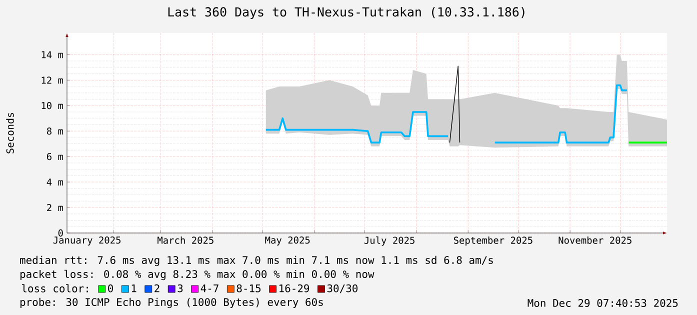  What do you see at coordinates (157, 288) in the screenshot?
I see `legend-label: 2` at bounding box center [157, 288].